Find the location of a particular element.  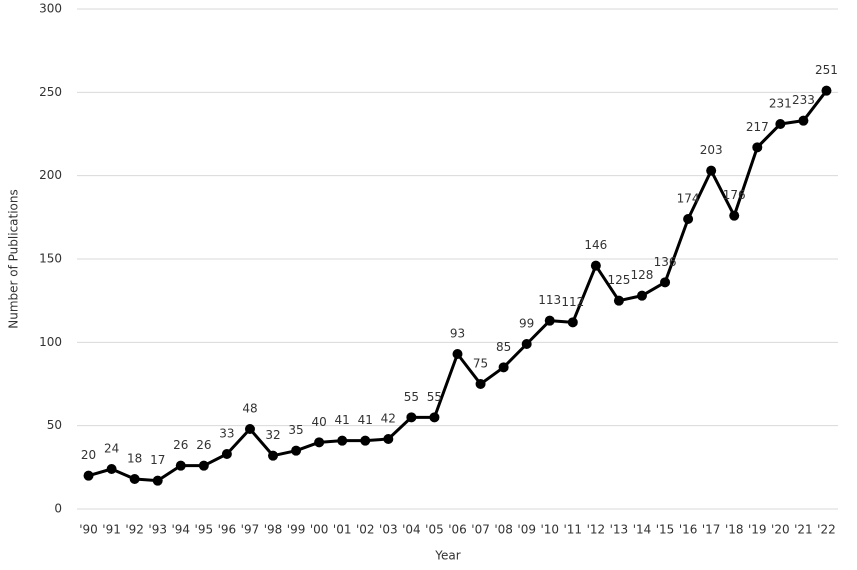

value-label: 217 is located at coordinates (757, 127).